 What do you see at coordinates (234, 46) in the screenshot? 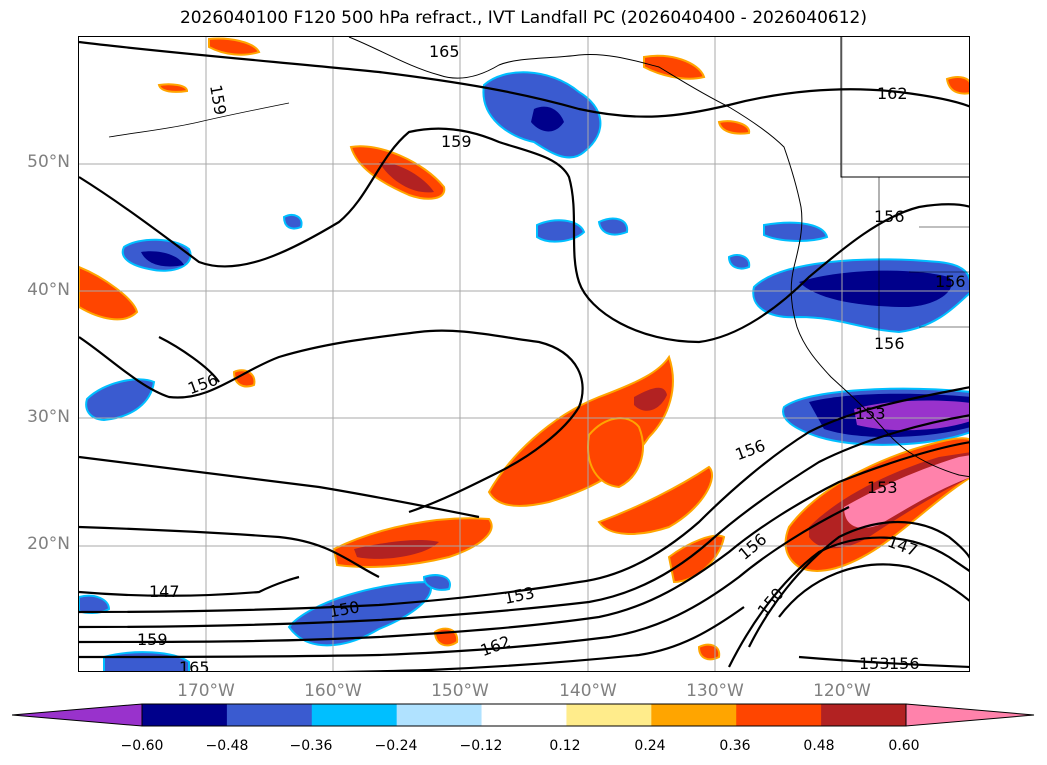
I see `pos-blob-nw` at bounding box center [234, 46].